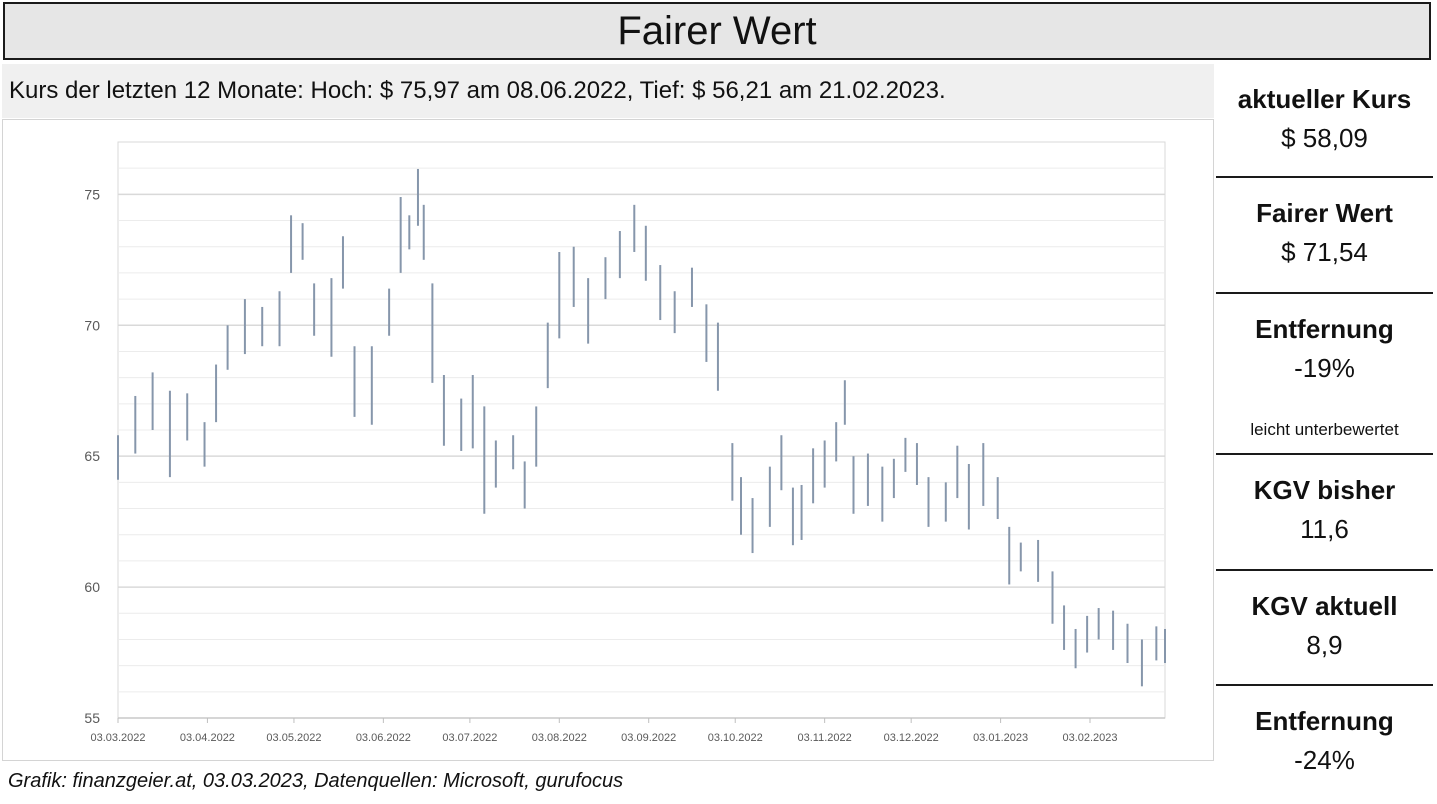  What do you see at coordinates (1324, 233) in the screenshot?
I see `fair-value-card: Fairer Wert $ 71,54` at bounding box center [1324, 233].